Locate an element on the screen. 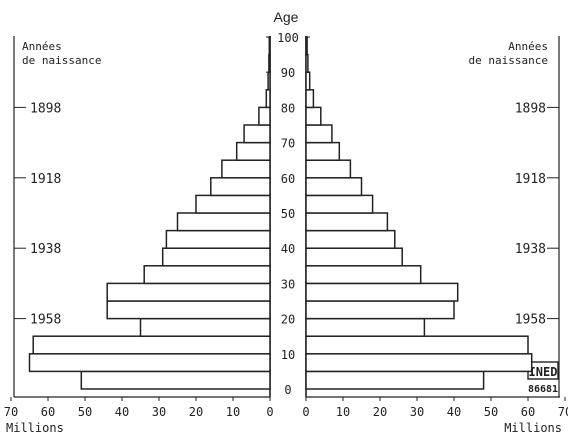  x-axis-ticks: 70 70 60 60 50 50 40 40 30 30 20 20 10 10 0 0 is located at coordinates (286, 408).